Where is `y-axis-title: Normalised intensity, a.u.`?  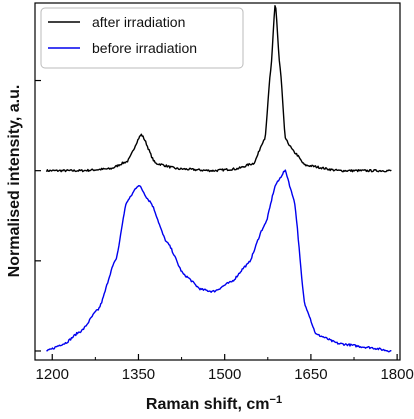 y-axis-title: Normalised intensity, a.u. is located at coordinates (14, 181).